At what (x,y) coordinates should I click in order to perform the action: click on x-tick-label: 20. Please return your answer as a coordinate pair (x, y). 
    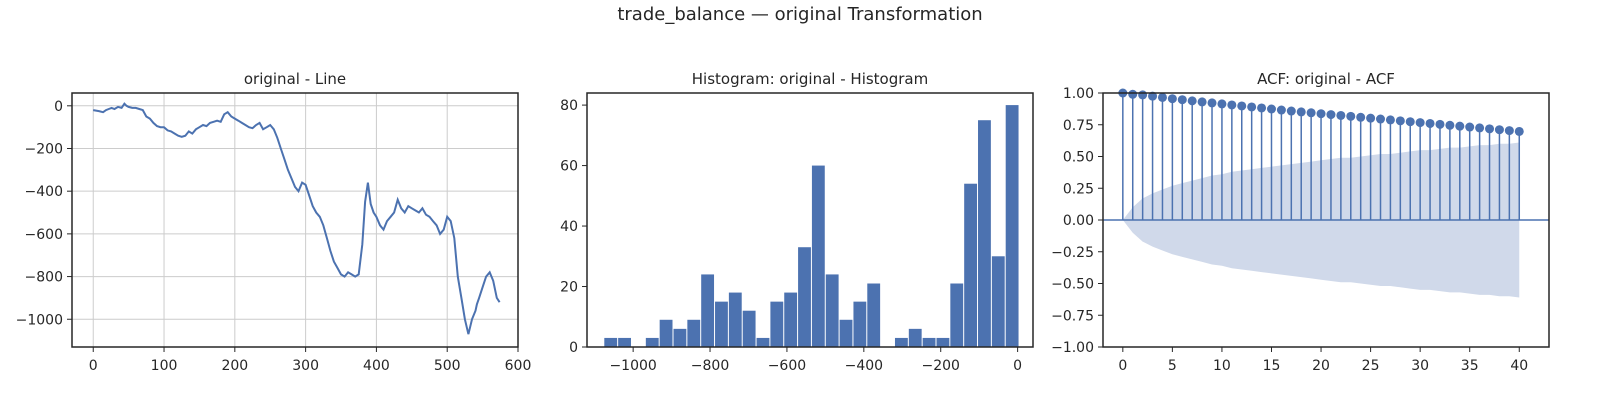
    Looking at the image, I should click on (1321, 366).